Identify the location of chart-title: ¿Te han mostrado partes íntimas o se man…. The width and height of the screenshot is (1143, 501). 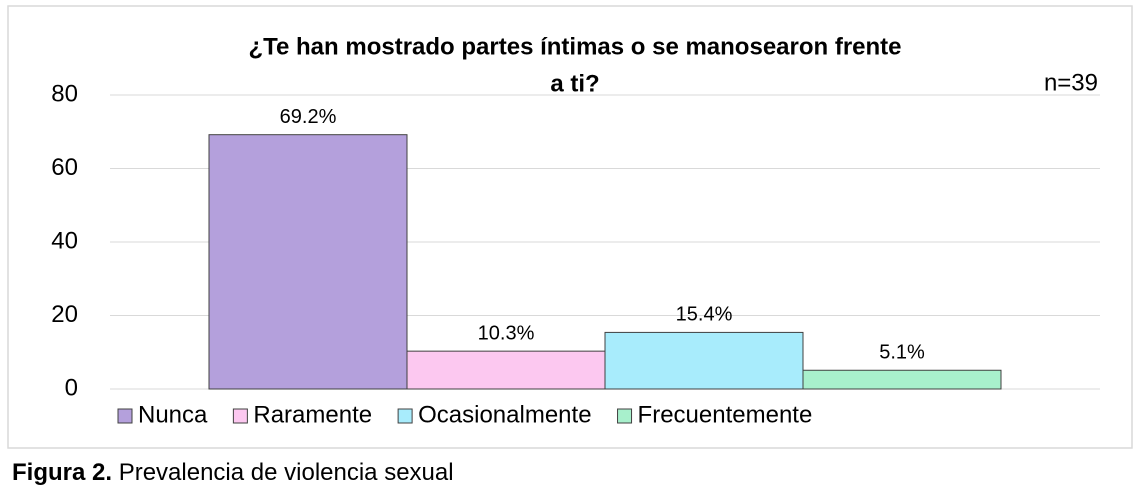
(574, 46).